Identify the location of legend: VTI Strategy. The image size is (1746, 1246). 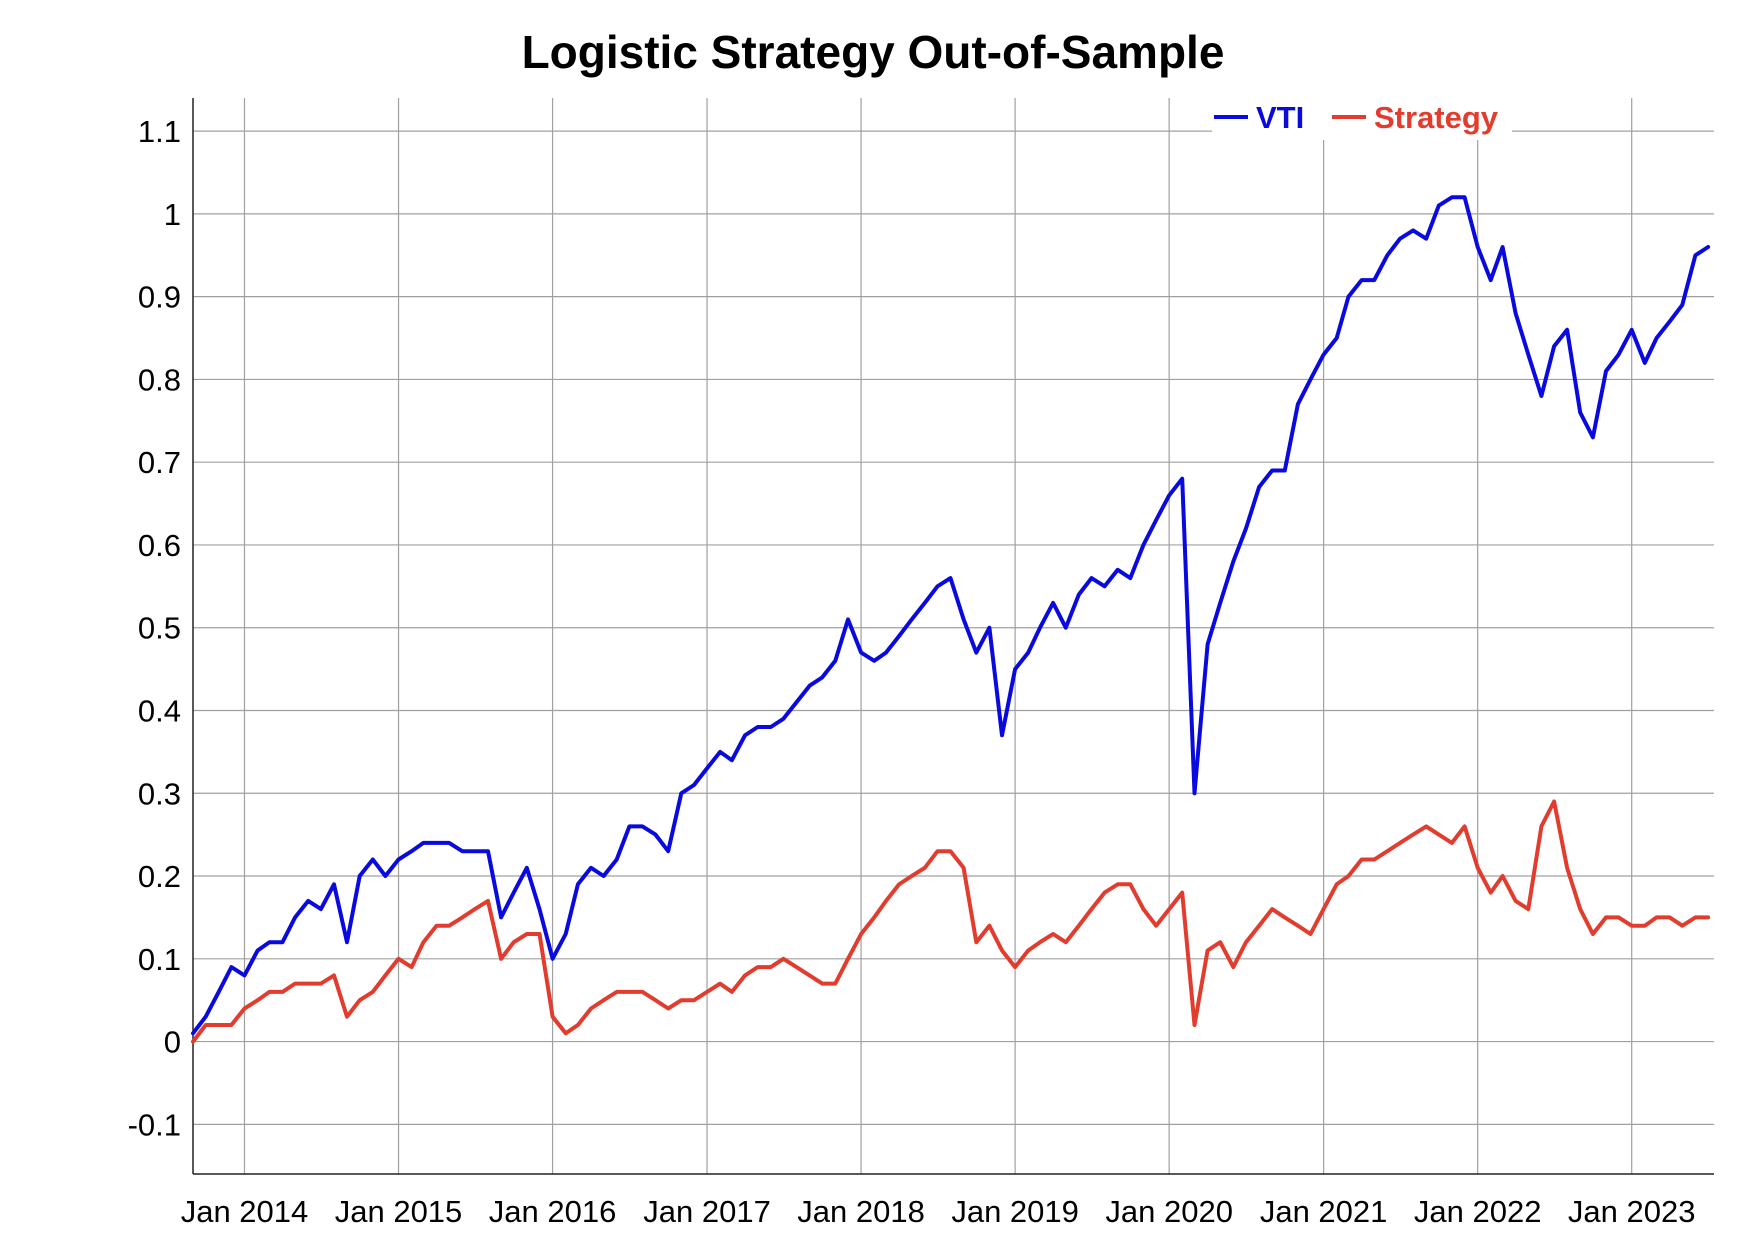
(1362, 118).